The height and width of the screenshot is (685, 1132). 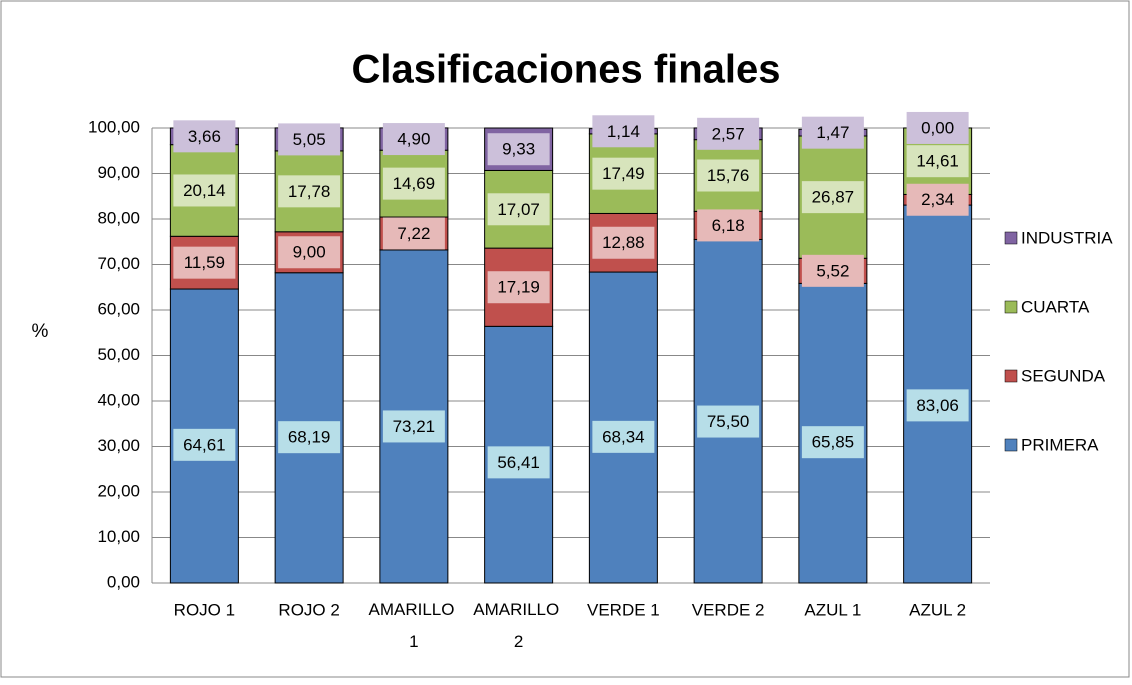 What do you see at coordinates (118, 354) in the screenshot?
I see `y-tick-label: 50,00` at bounding box center [118, 354].